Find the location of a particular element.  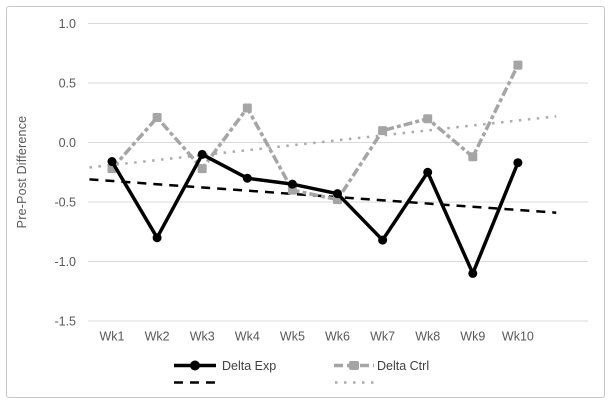

legend-item-delta-ctrl: Delta Ctrl is located at coordinates (381, 365).